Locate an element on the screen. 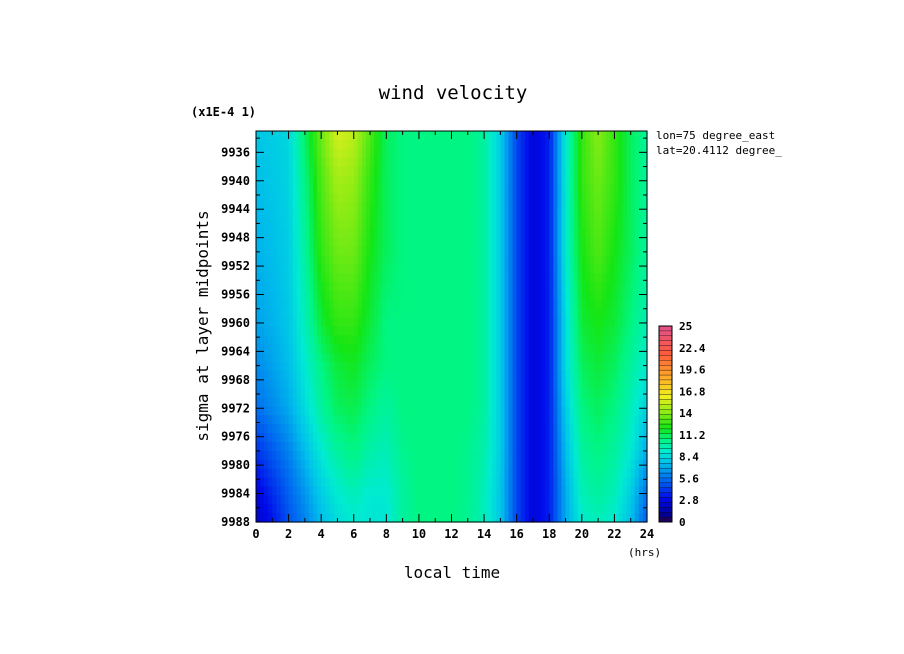 The height and width of the screenshot is (654, 904). colorbar-band is located at coordinates (665, 358).